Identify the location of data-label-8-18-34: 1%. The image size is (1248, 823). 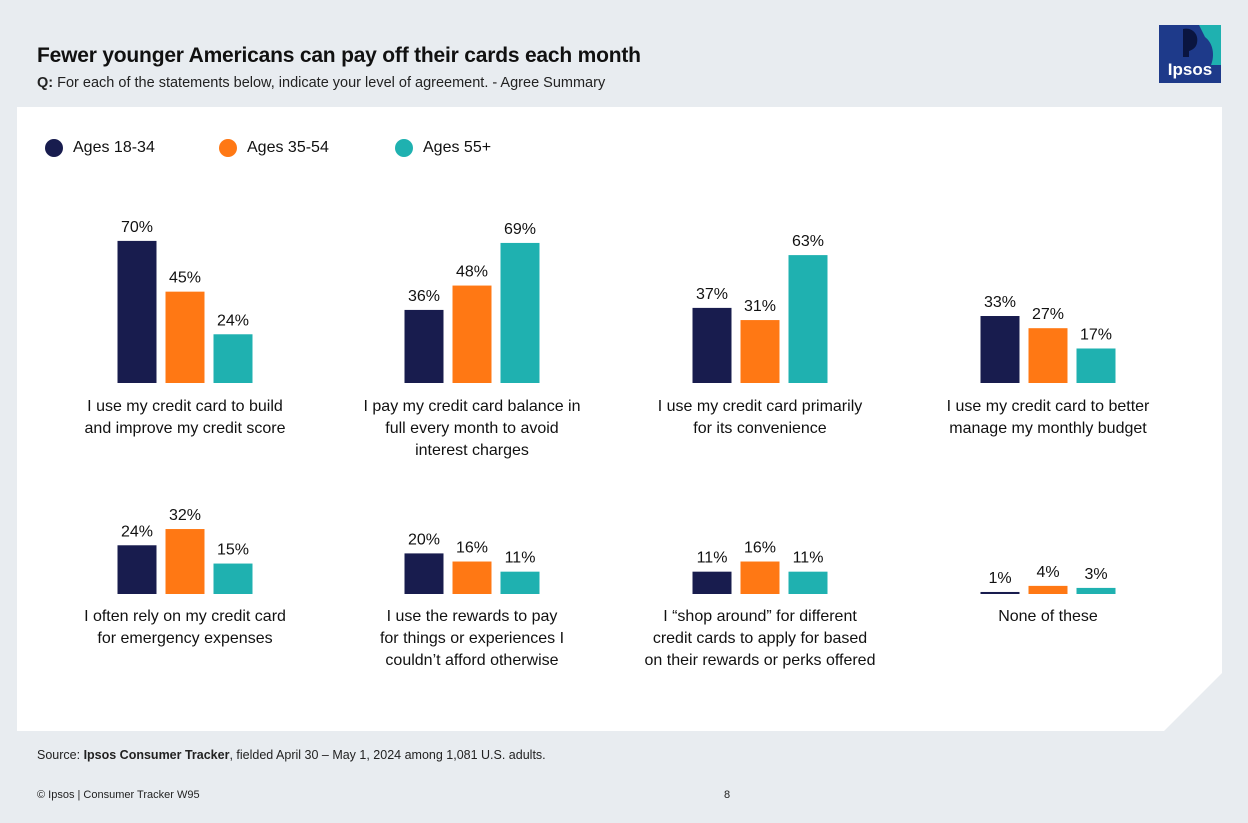
(999, 578).